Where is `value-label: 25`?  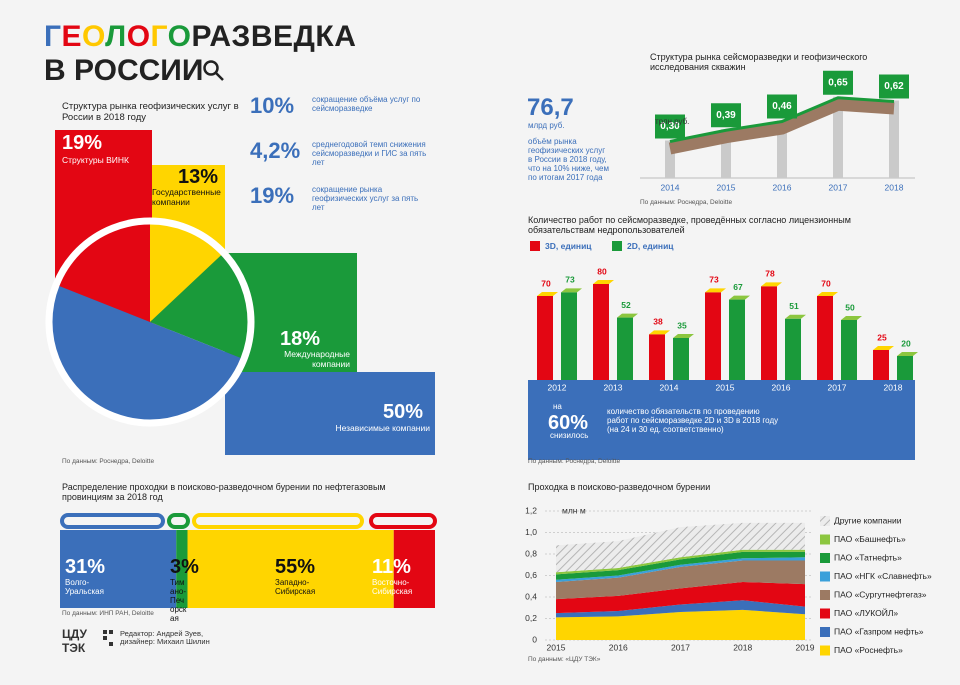 value-label: 25 is located at coordinates (882, 337).